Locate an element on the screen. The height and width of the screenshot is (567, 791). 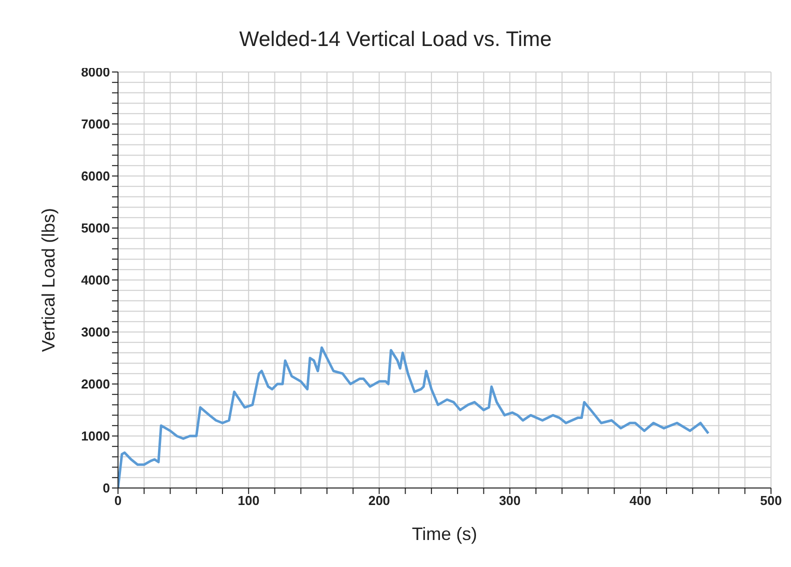
y-tick-label: 0 is located at coordinates (106, 488).